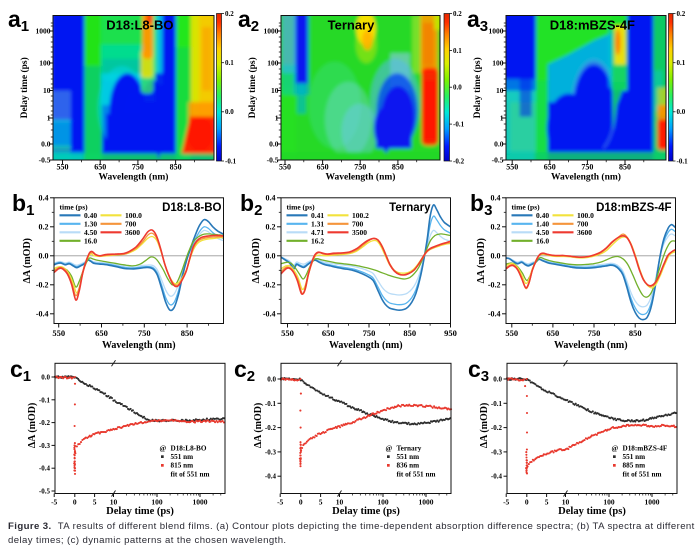 This screenshot has height=554, width=700. I want to click on svg-text: 1.30, so click(90, 224).